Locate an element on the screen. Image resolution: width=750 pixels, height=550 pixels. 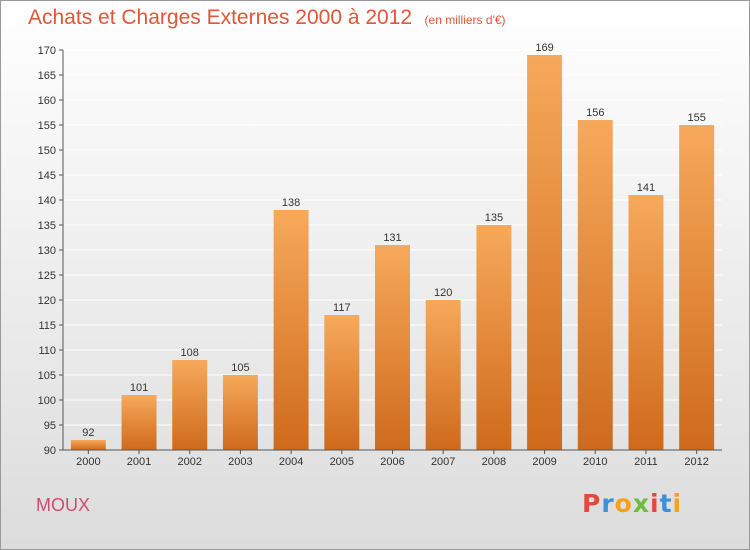
data-label: 155 is located at coordinates (696, 118).